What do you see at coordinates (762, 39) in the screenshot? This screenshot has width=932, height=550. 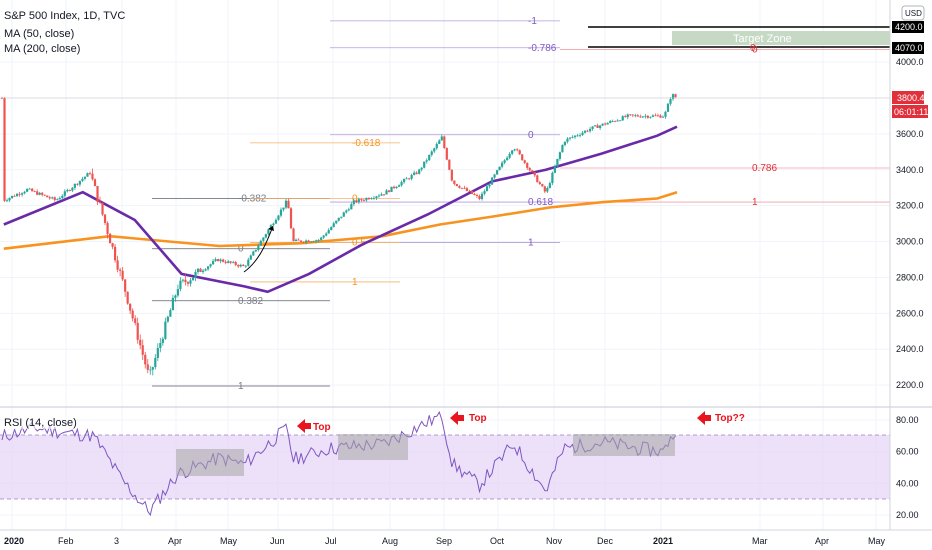 I see `target-zone-label: Target Zone` at bounding box center [762, 39].